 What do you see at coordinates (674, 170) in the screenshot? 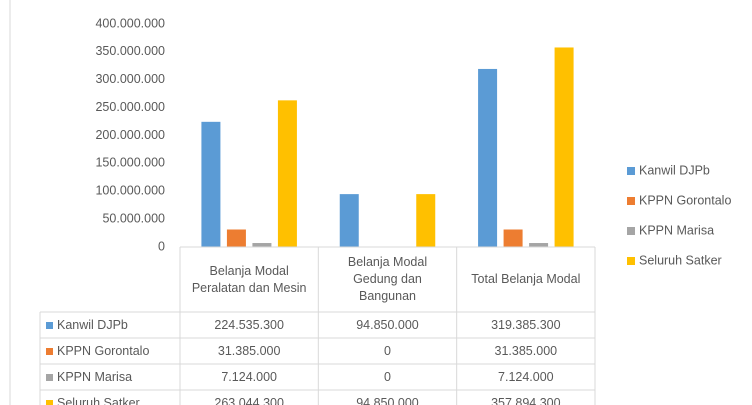
I see `legend-label: Kanwil DJPb` at bounding box center [674, 170].